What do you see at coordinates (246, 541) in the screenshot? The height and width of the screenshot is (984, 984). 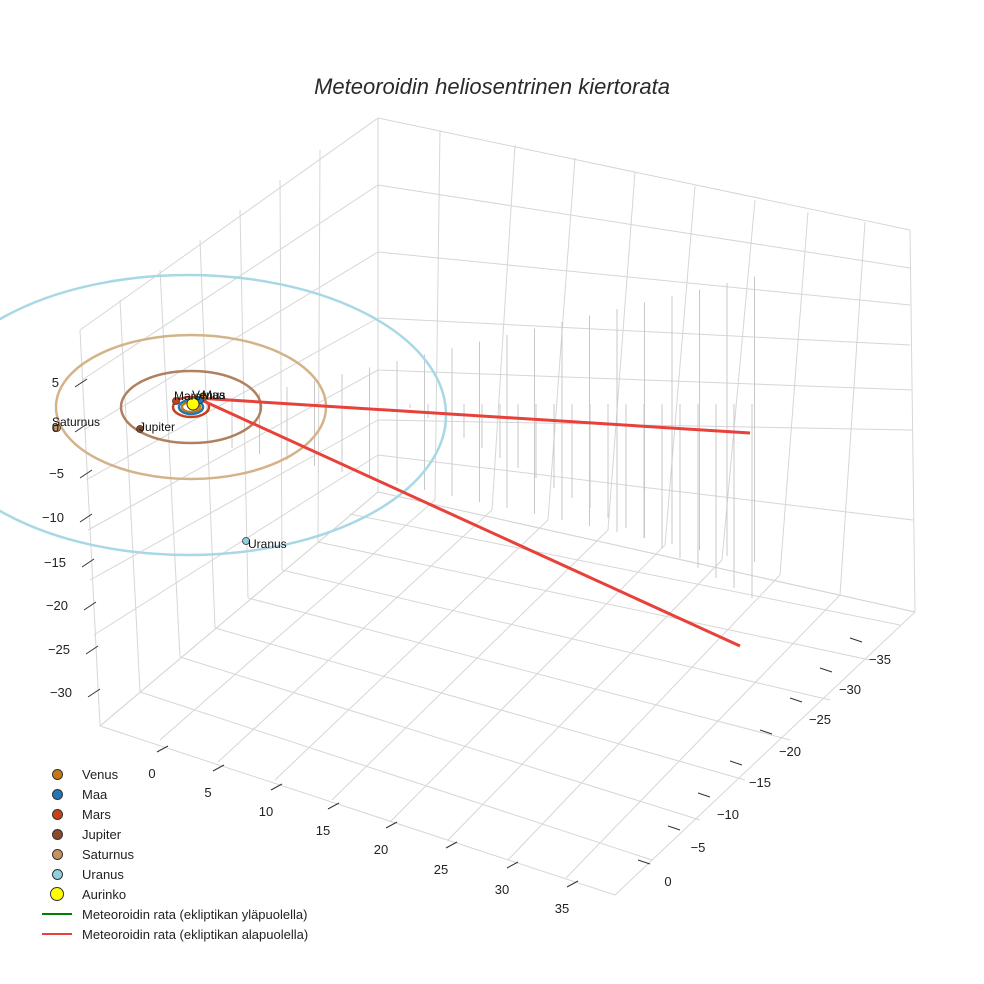 I see `uranus-point` at bounding box center [246, 541].